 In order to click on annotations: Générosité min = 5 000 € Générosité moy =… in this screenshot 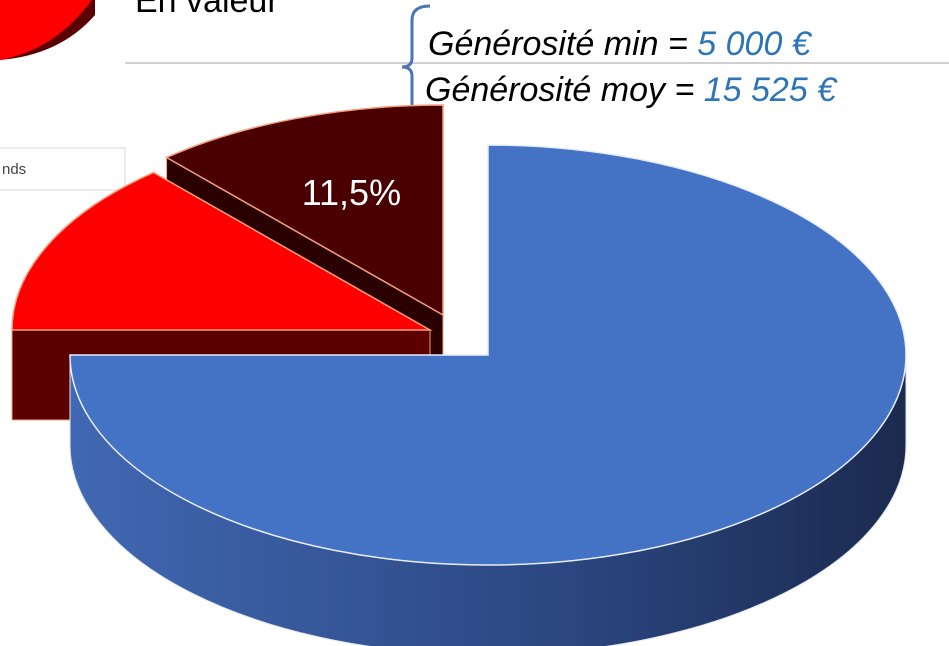, I will do `click(631, 67)`.